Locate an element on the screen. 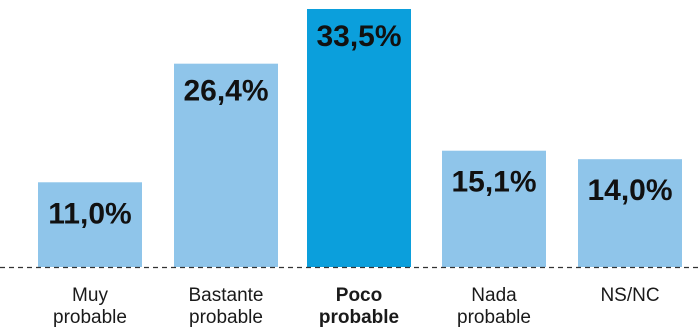 This screenshot has width=700, height=329. value-label-3: 33,5% is located at coordinates (358, 36).